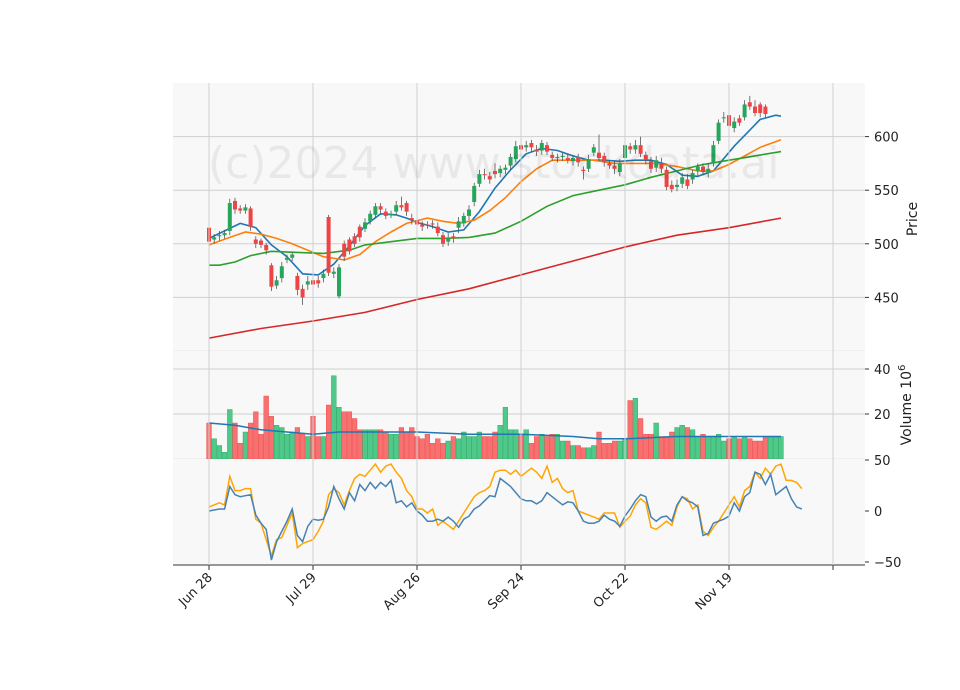  I want to click on moving-average-sma200, so click(495, 278).